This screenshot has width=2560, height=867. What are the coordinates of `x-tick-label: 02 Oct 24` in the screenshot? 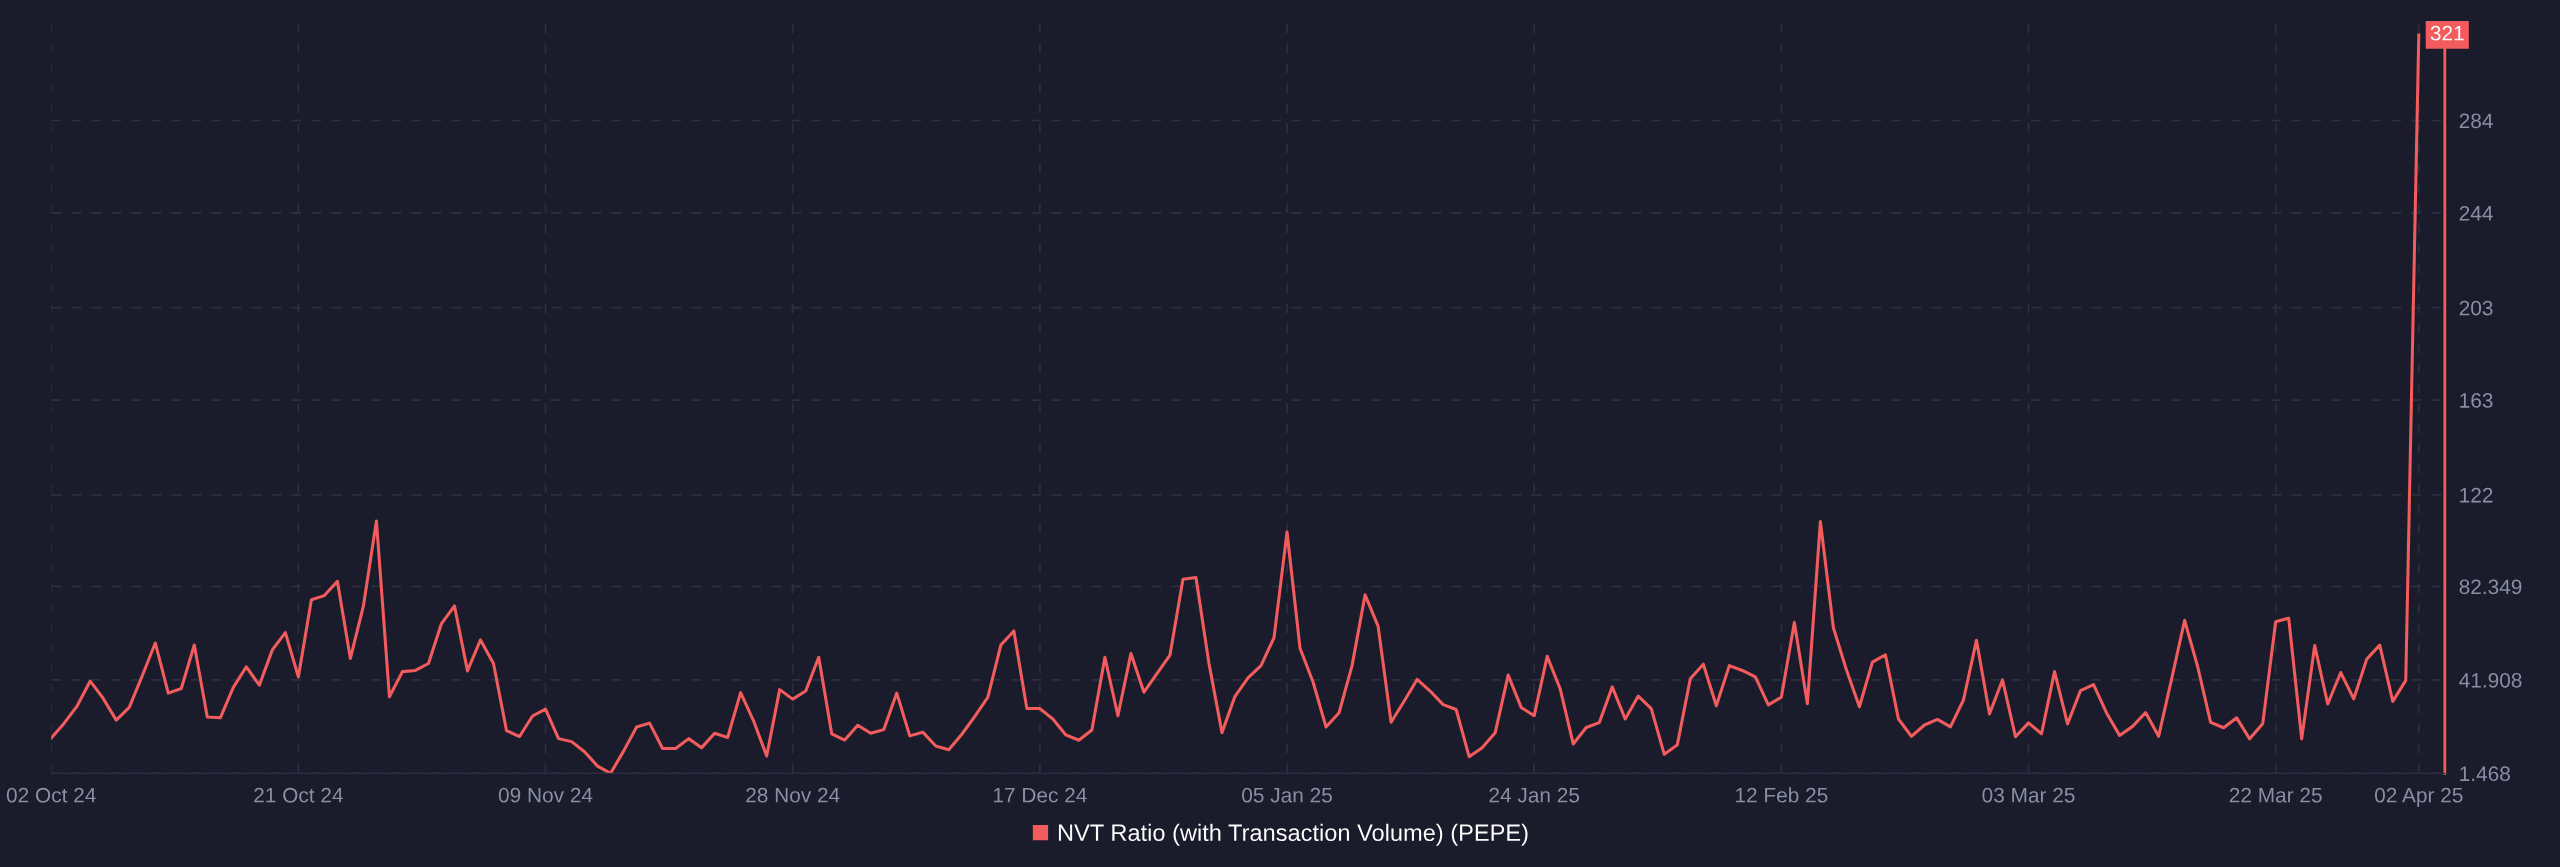 It's located at (51, 795).